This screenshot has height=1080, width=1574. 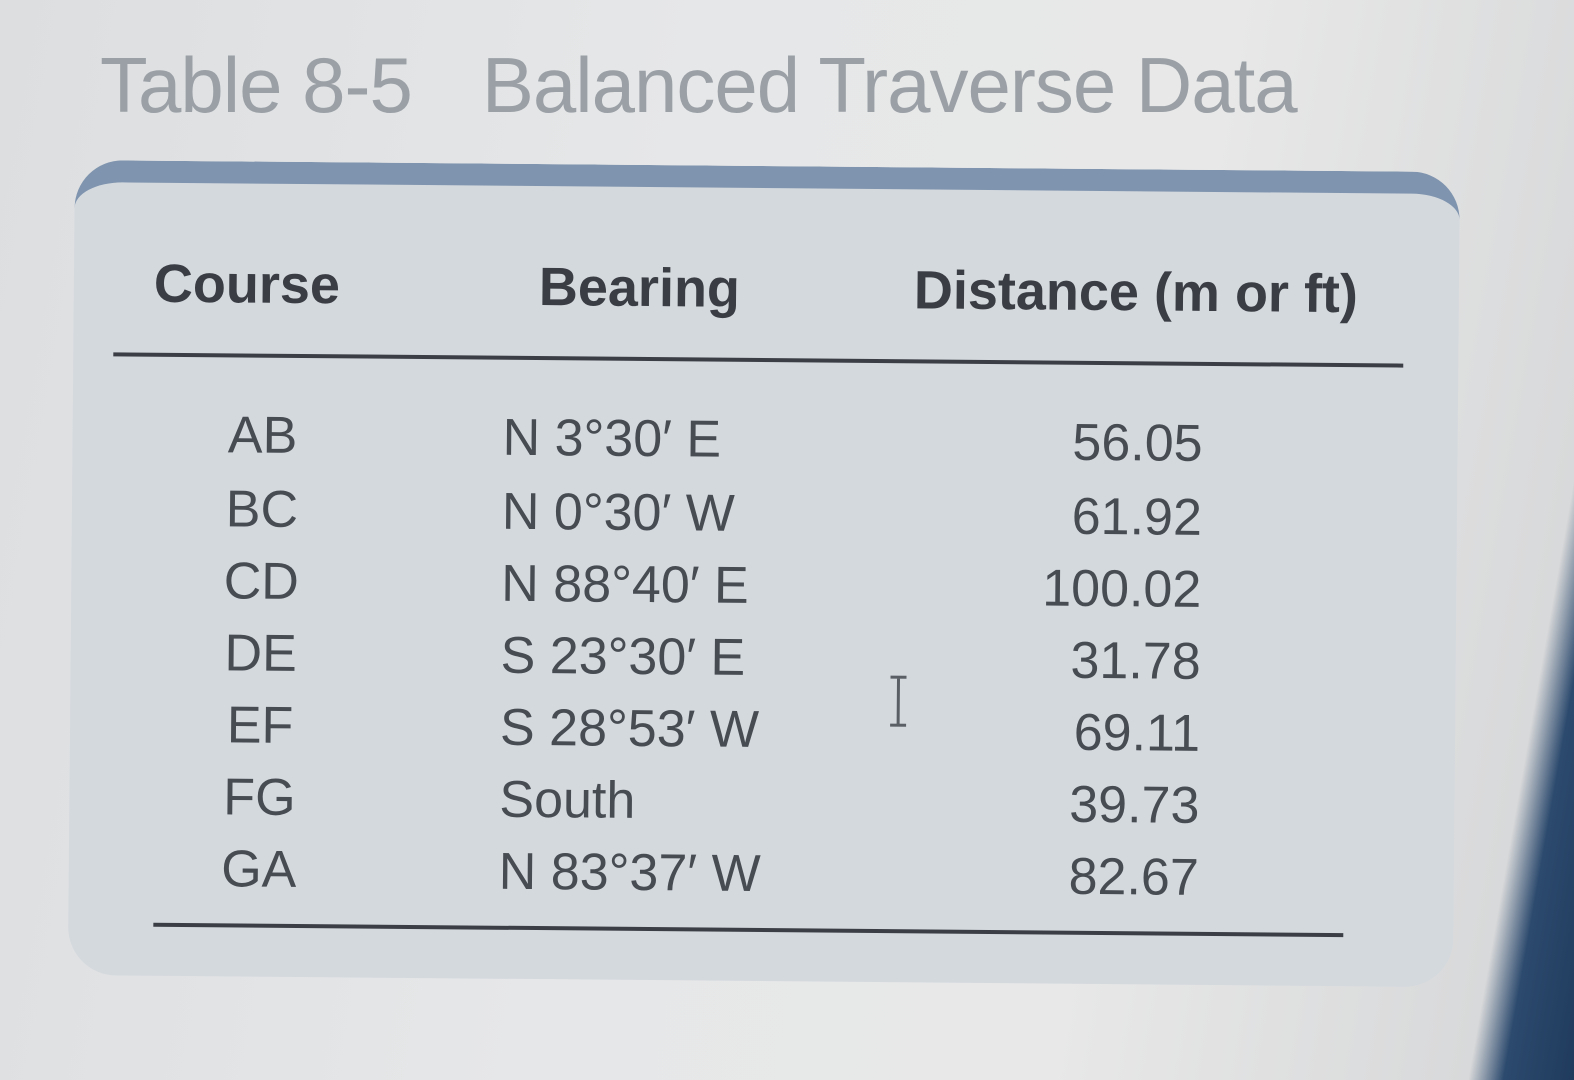 What do you see at coordinates (629, 873) in the screenshot?
I see `cell-bearing: N 83°37′ W` at bounding box center [629, 873].